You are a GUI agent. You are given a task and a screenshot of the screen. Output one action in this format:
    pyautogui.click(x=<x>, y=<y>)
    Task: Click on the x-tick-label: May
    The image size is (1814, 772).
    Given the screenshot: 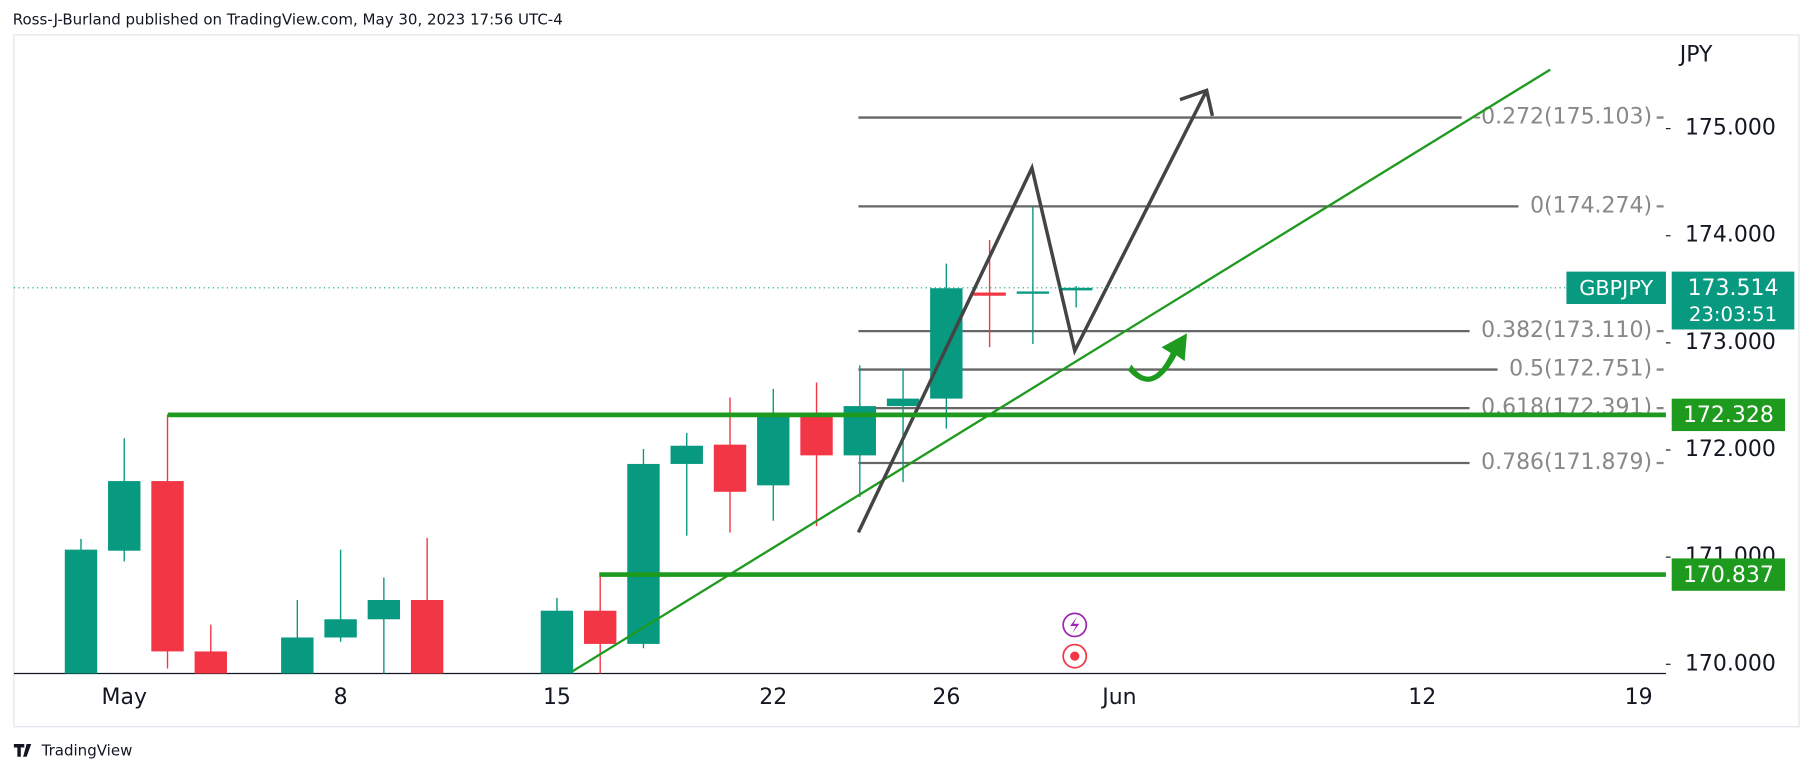 What is the action you would take?
    pyautogui.click(x=124, y=697)
    